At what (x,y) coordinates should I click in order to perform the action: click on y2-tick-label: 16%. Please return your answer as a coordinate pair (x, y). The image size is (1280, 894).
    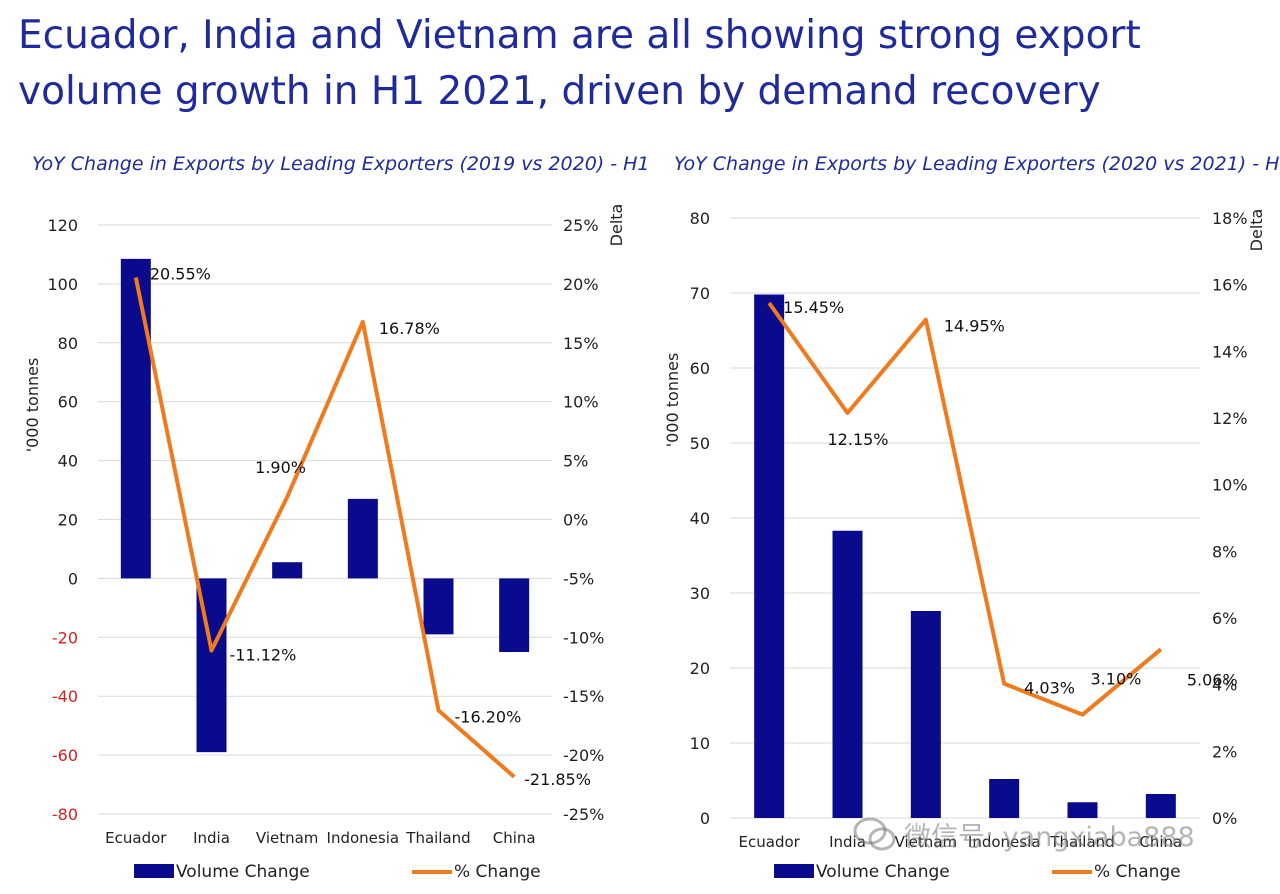
    Looking at the image, I should click on (1230, 285).